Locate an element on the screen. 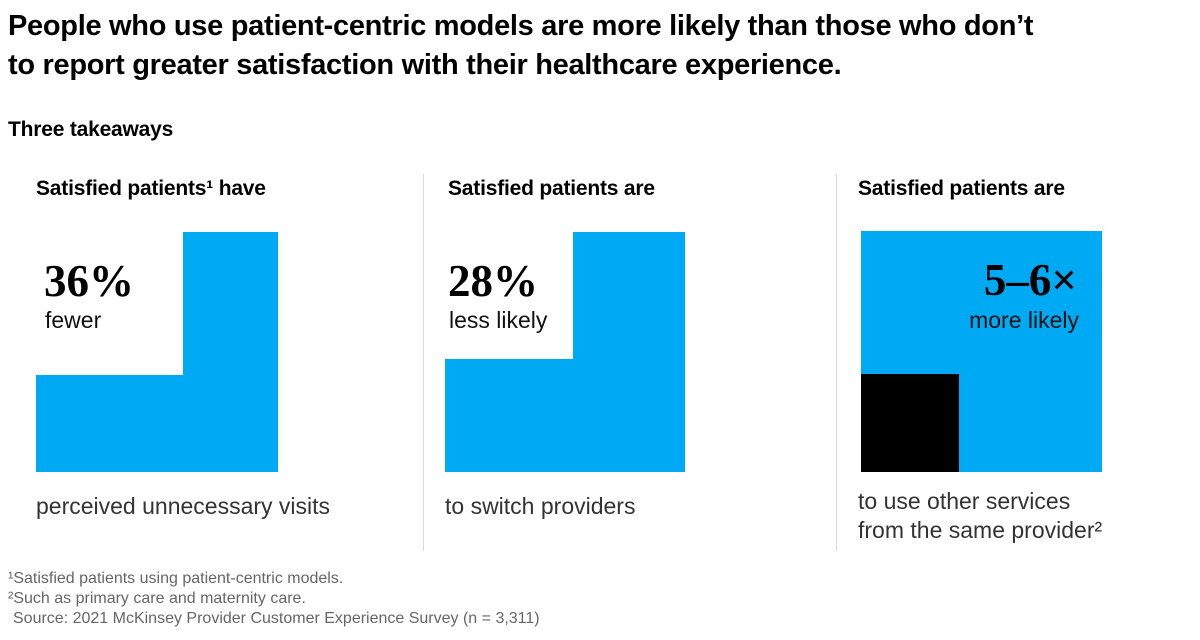  panel-1-stat-value: 36% is located at coordinates (89, 281).